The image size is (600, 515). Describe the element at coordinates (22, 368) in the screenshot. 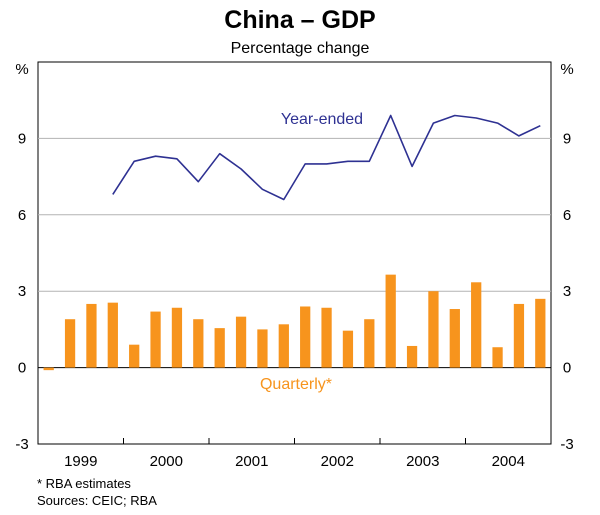

I see `y-tick-label-left: 0` at that location.